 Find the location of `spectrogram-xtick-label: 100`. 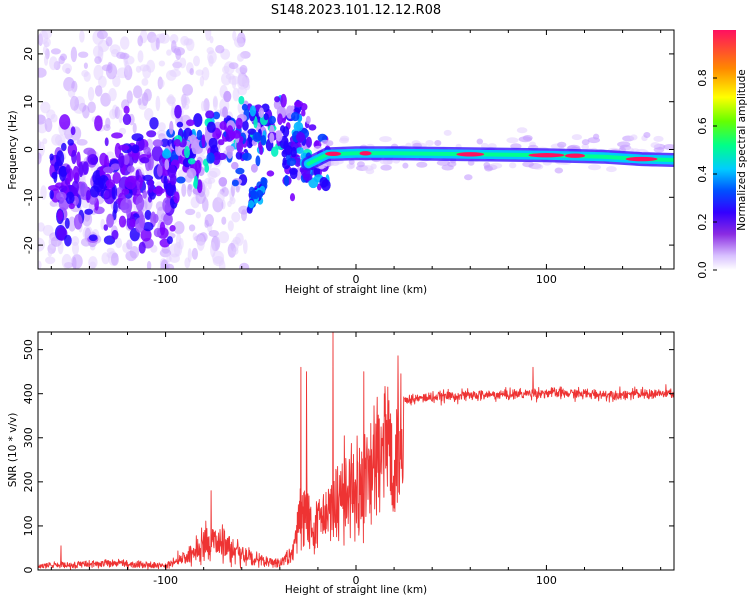

spectrogram-xtick-label: 100 is located at coordinates (546, 279).